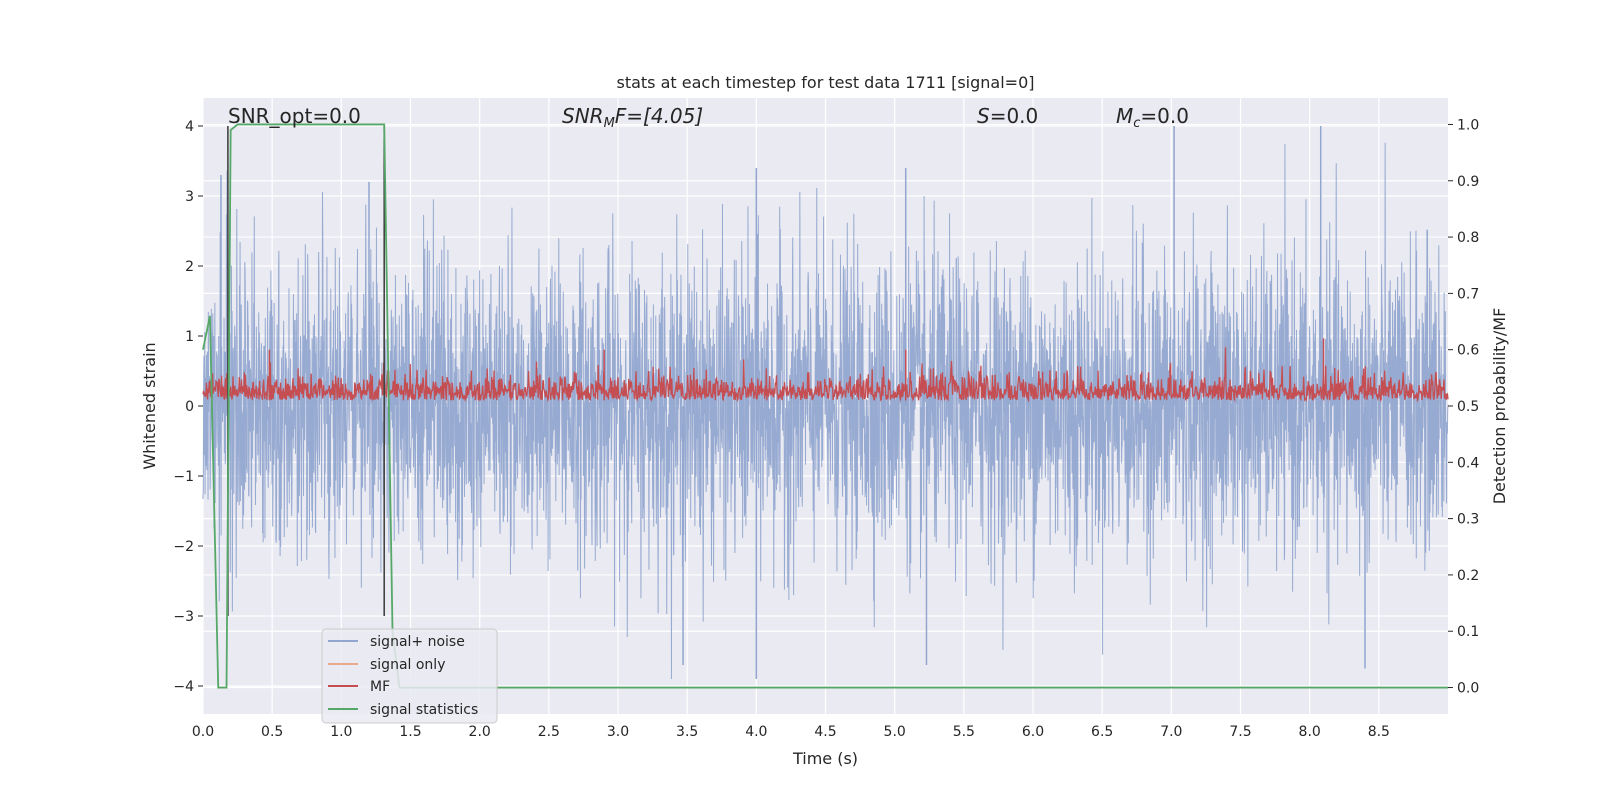 The width and height of the screenshot is (1600, 800). I want to click on x-tick-label: 7.5, so click(1240, 732).